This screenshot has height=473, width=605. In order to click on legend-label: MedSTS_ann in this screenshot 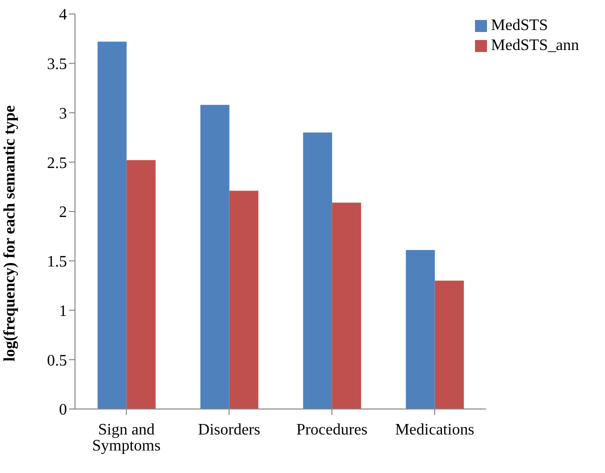, I will do `click(535, 45)`.